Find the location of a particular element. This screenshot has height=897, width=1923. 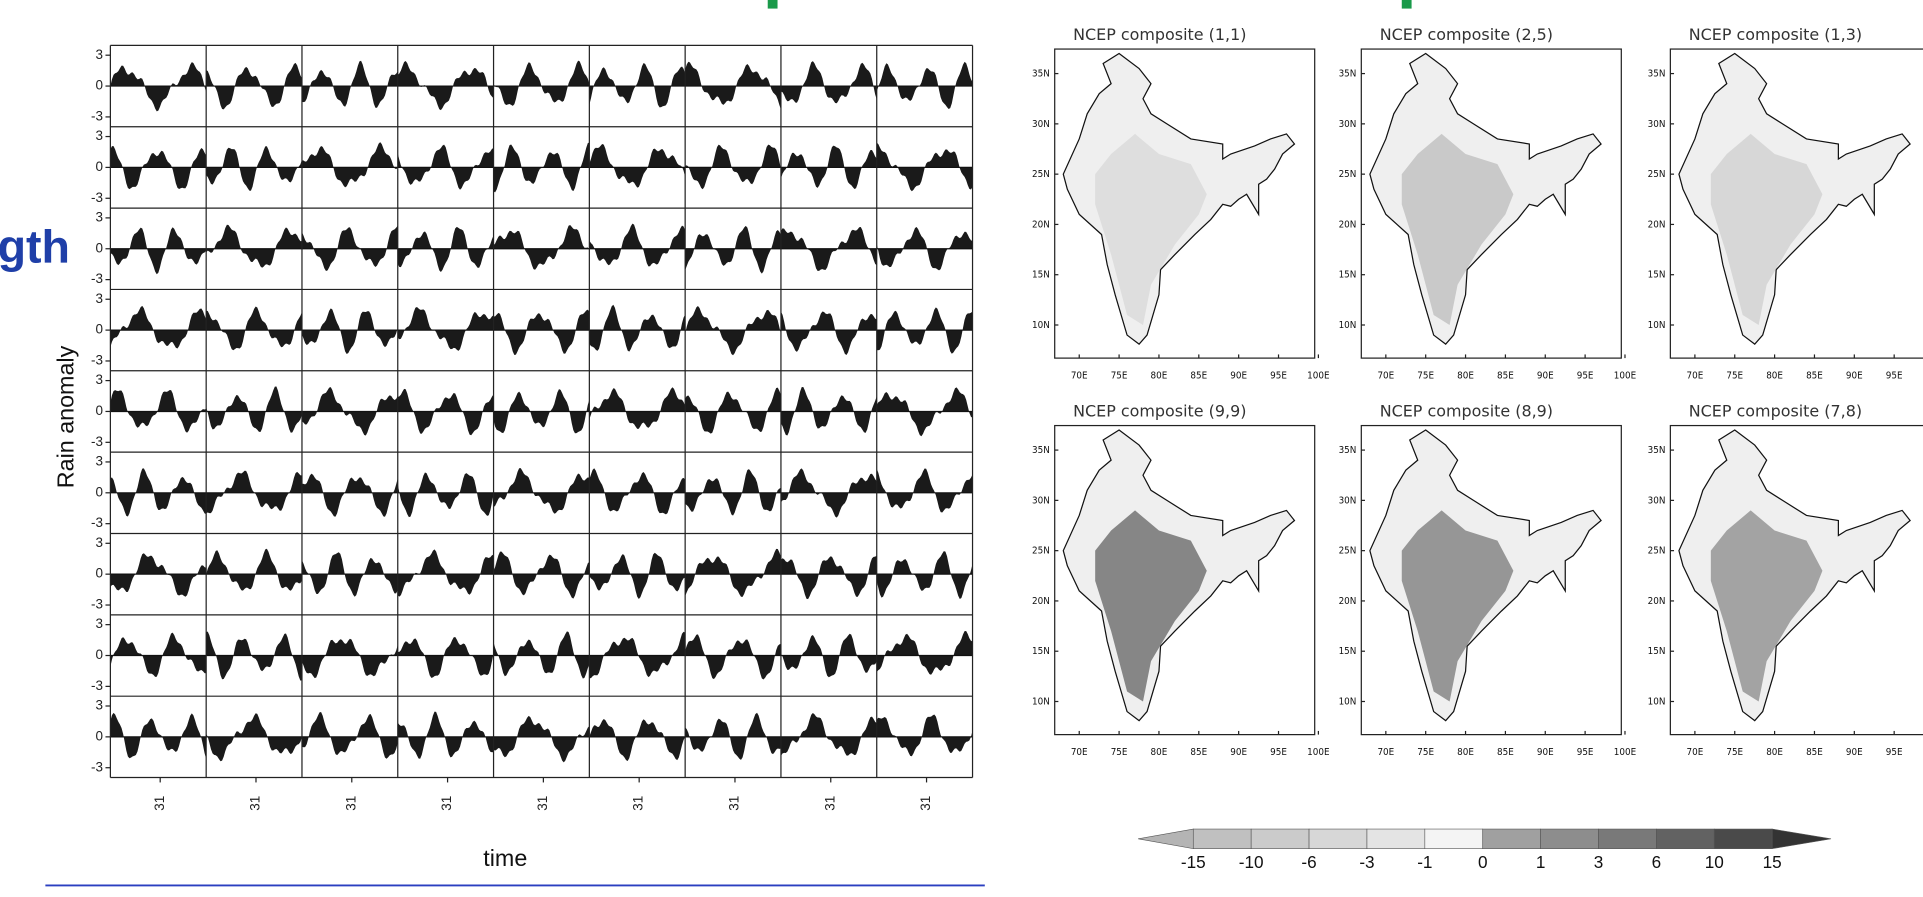

y-axis-label: Rain anomaly is located at coordinates (66, 416).